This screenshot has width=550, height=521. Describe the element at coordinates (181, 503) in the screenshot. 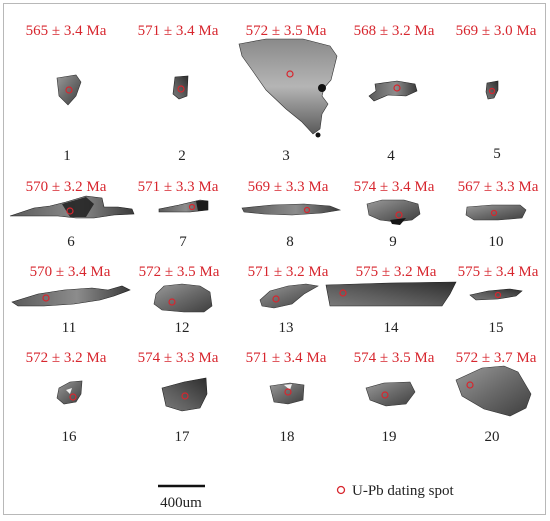

I see `scale-bar-label: 400um` at that location.